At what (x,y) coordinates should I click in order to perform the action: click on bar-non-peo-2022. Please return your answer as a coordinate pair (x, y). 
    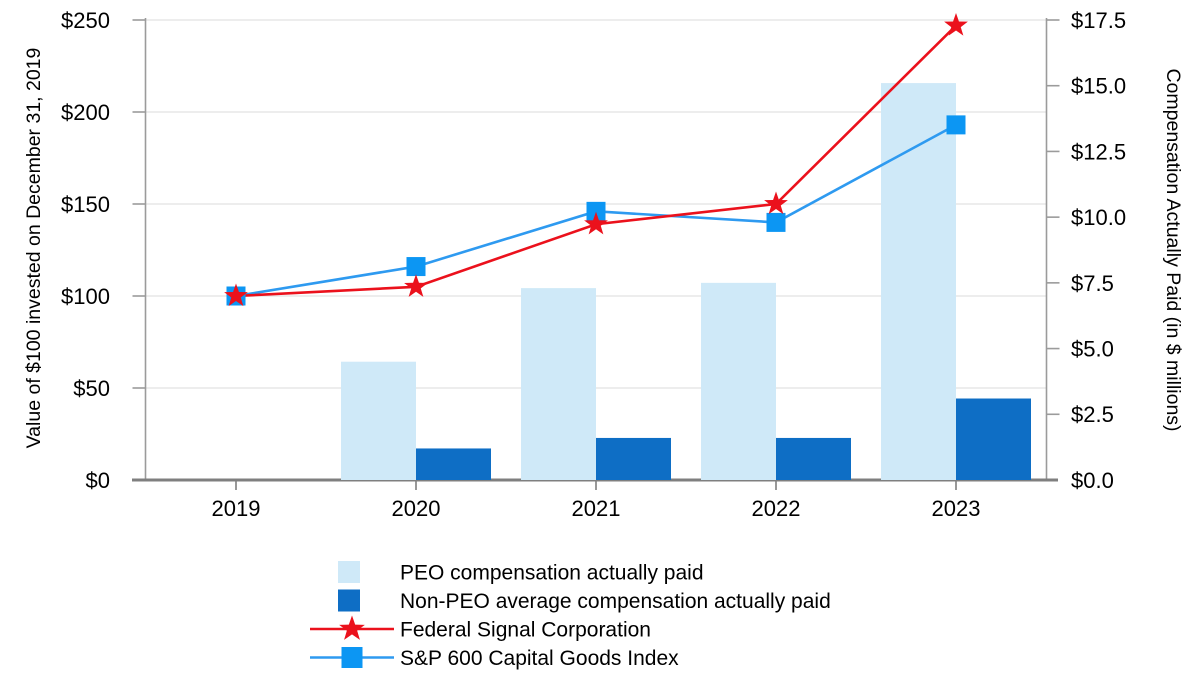
    Looking at the image, I should click on (813, 458).